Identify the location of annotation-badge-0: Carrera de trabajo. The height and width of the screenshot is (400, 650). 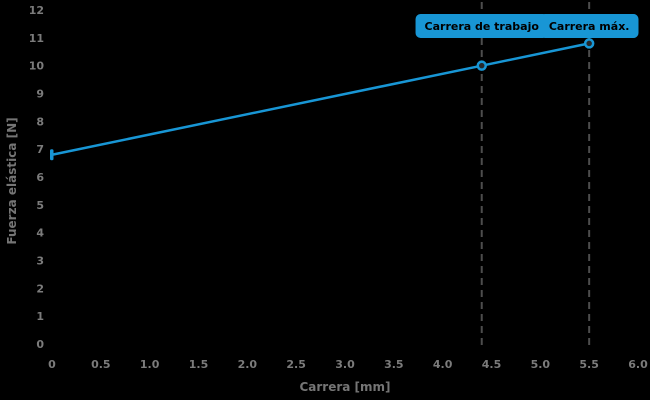
(481, 26).